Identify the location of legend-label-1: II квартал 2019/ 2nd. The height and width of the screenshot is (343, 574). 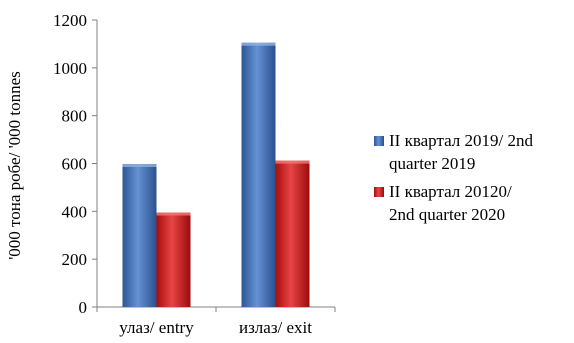
(461, 140).